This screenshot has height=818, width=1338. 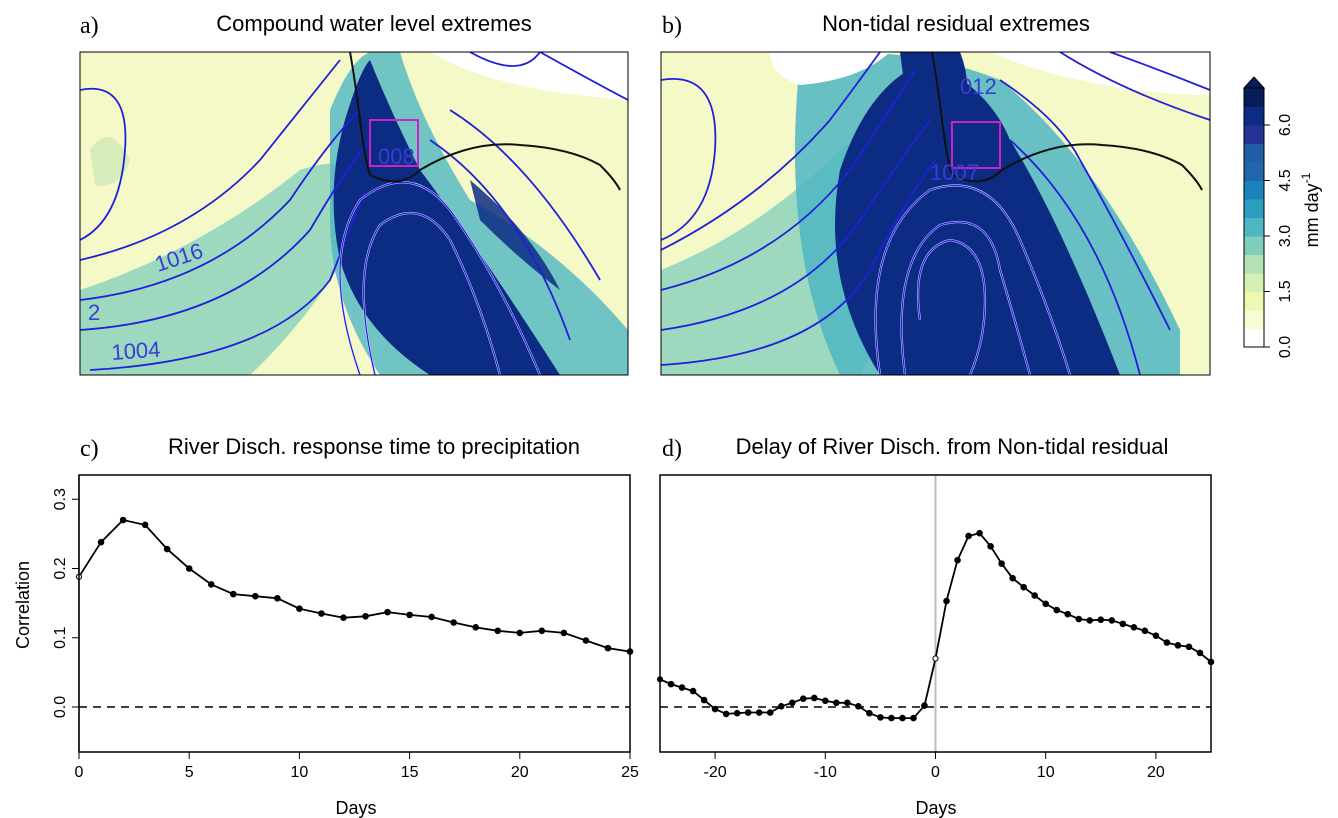 What do you see at coordinates (1100, 73) in the screenshot?
I see `map-b-nodata-ne` at bounding box center [1100, 73].